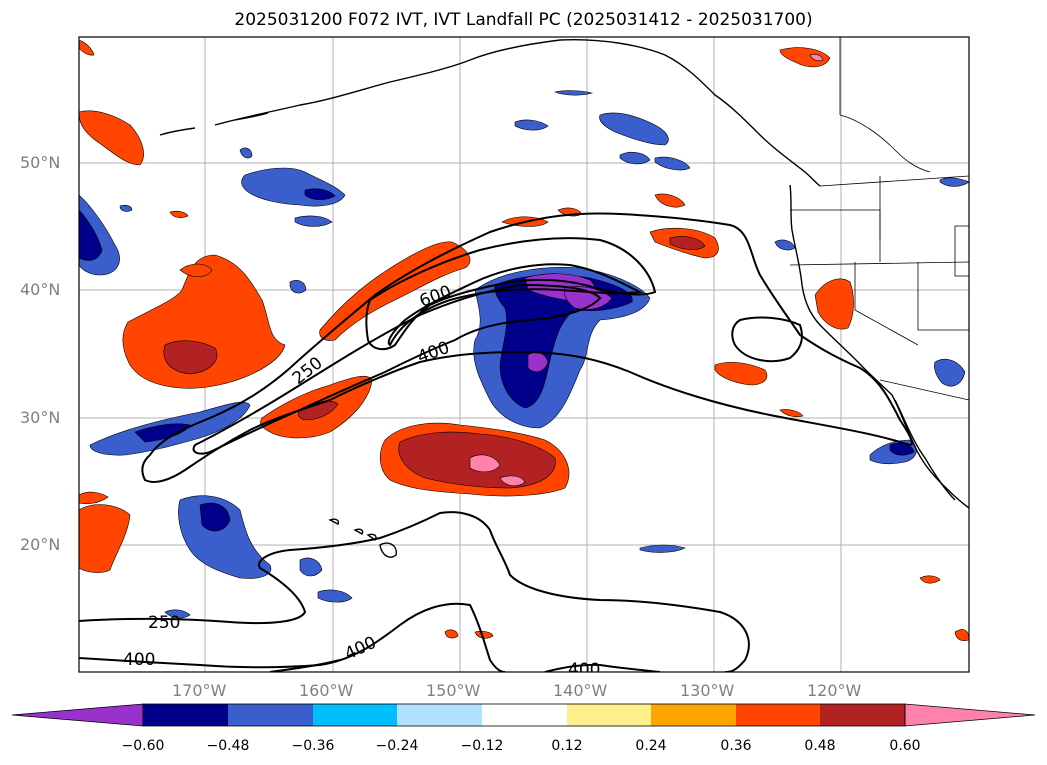 The width and height of the screenshot is (1047, 765). I want to click on colorbar-tick-label: 0.48, so click(820, 746).